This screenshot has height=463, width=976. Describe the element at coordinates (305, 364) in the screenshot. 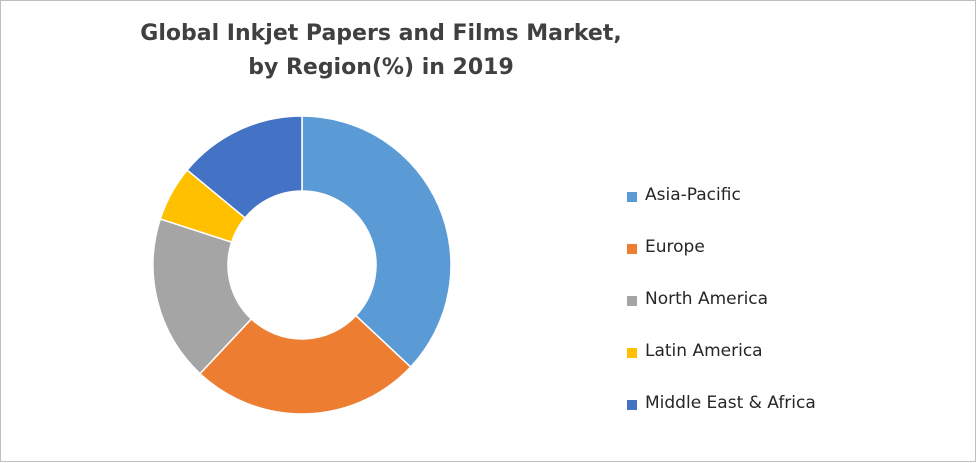

I see `donut-slice-europe` at that location.